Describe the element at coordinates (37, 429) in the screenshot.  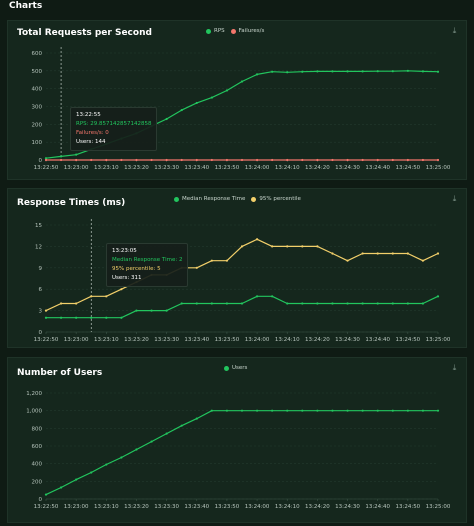
I see `y-tick-label: 800` at that location.